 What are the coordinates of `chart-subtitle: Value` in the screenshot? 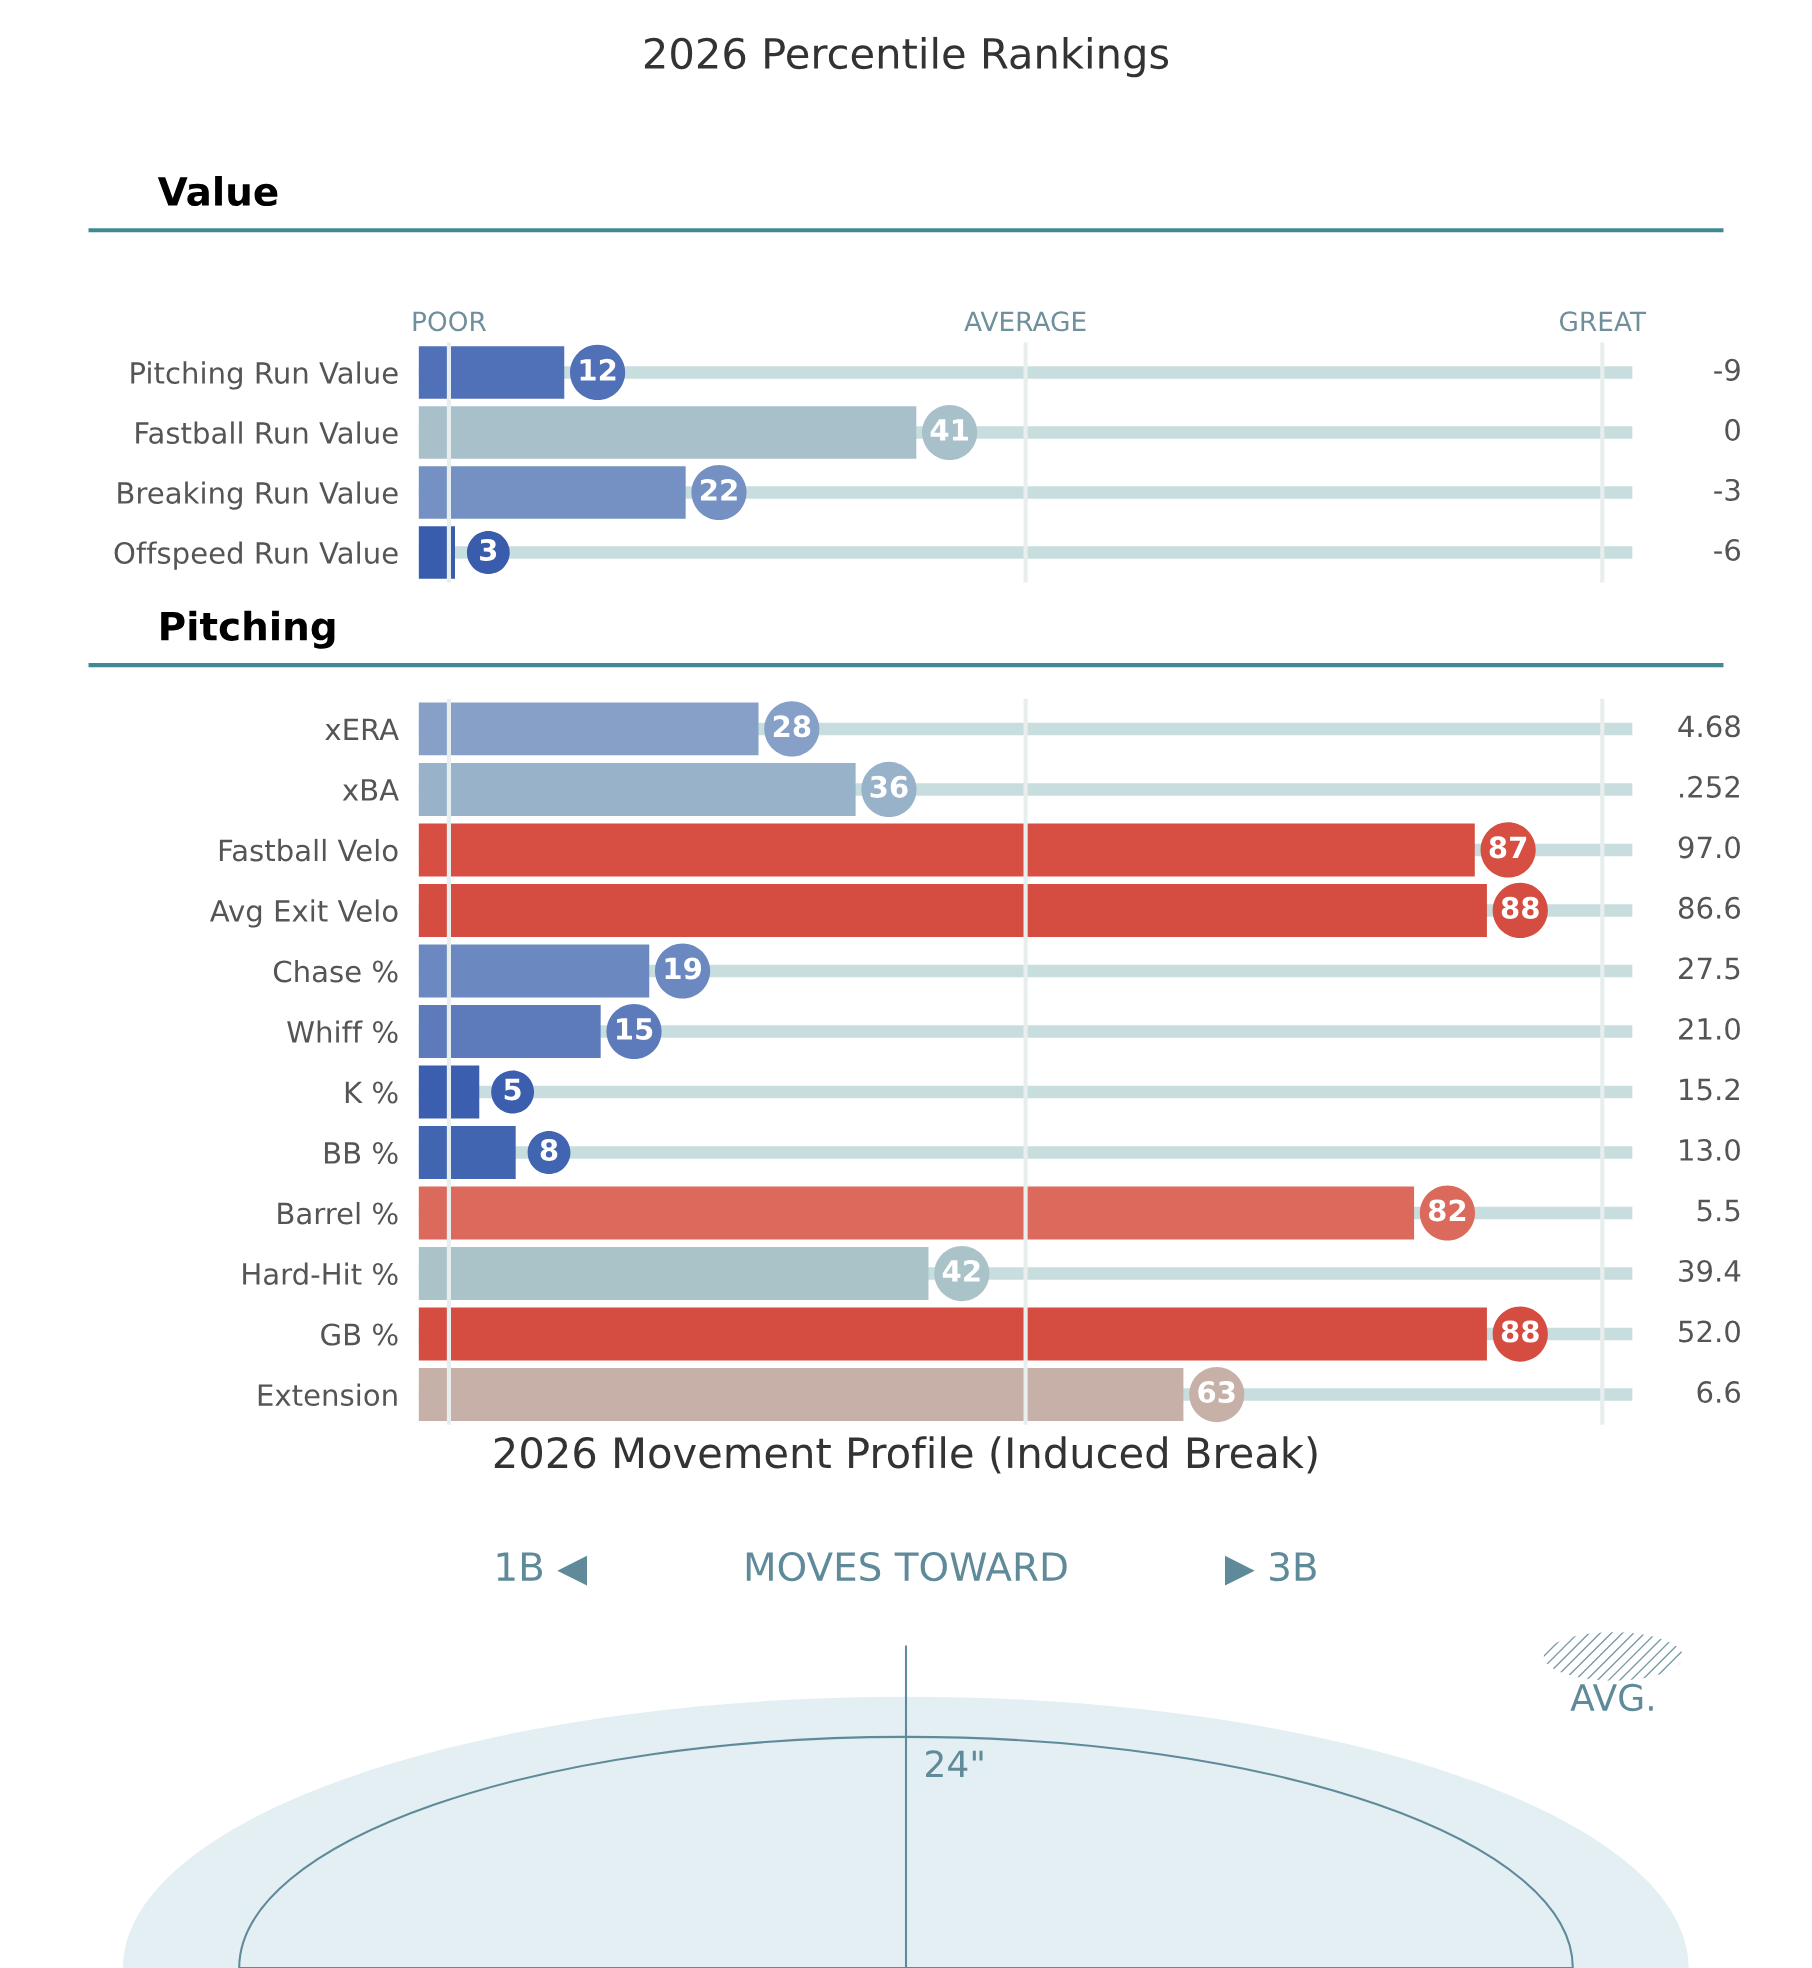 It's located at (217, 191).